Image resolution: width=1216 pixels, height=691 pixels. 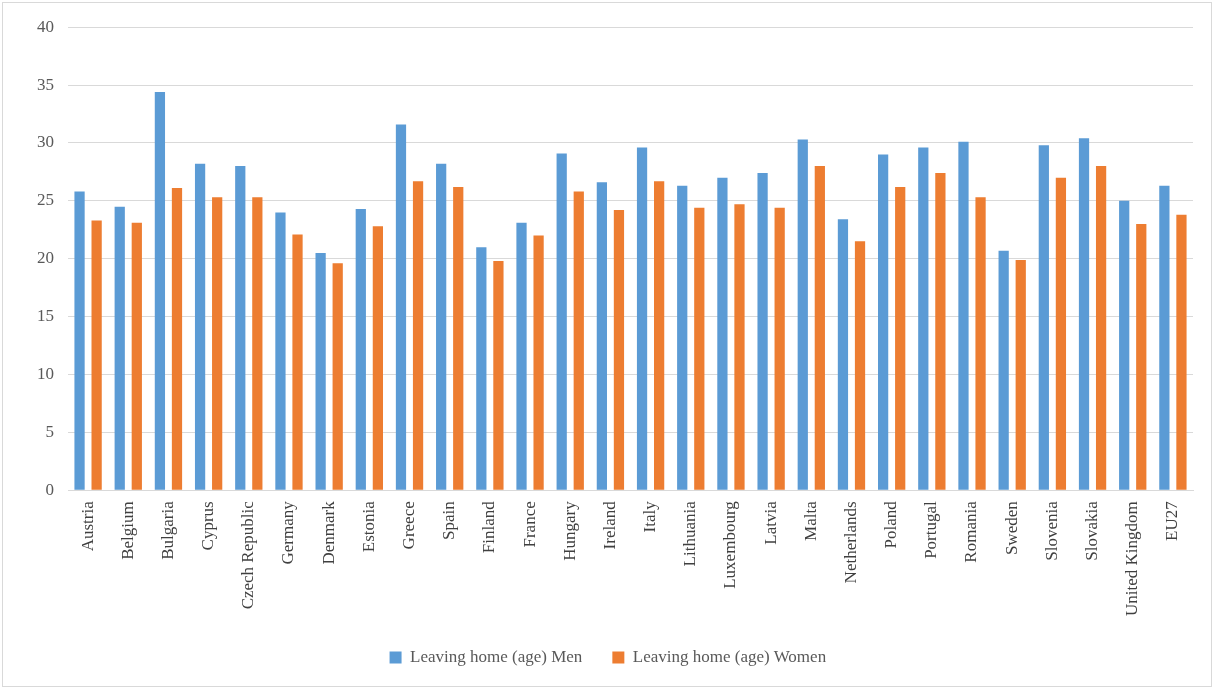 I want to click on x-tick-label: Spain, so click(x=449, y=520).